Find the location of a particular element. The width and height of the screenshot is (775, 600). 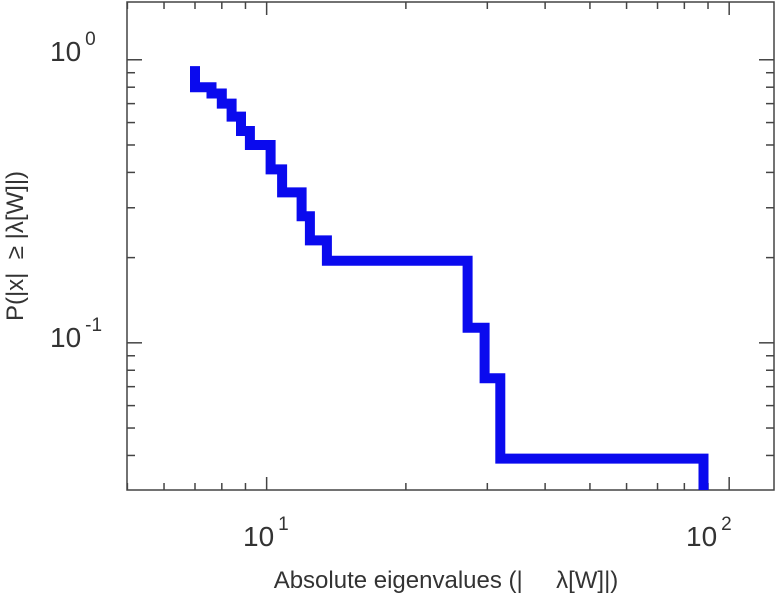

x-axis-title: Absolute eigenvalues (| λ[W]|) is located at coordinates (446, 580).